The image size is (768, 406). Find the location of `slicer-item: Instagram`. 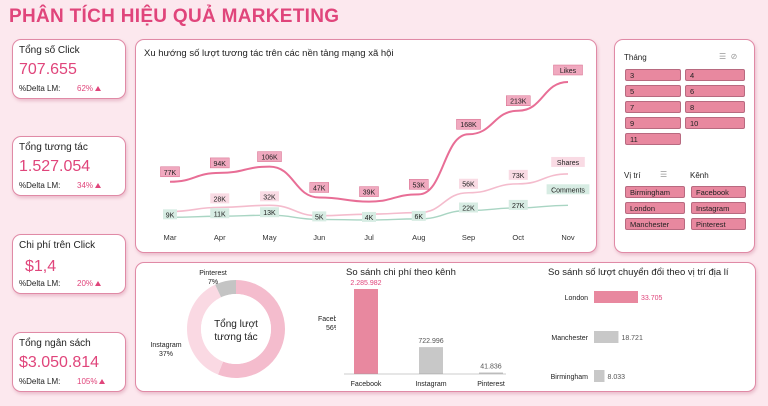

slicer-item: Instagram is located at coordinates (718, 208).